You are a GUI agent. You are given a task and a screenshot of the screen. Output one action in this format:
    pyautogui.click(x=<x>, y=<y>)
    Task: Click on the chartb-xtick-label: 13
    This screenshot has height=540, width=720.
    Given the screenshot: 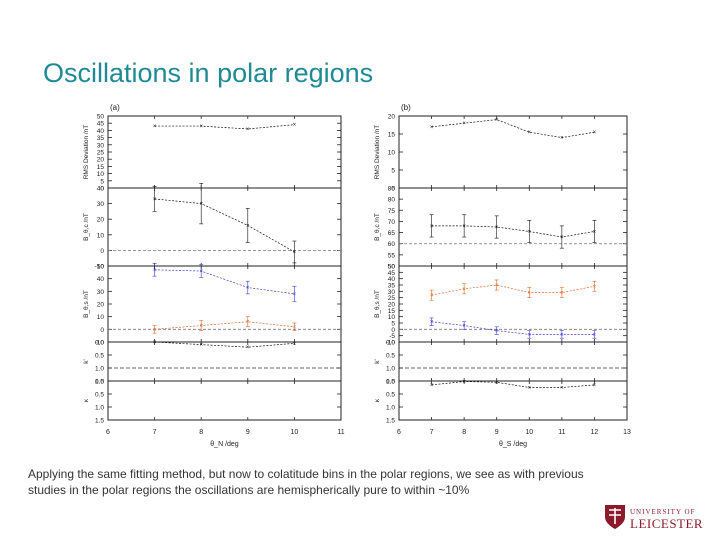 What is the action you would take?
    pyautogui.click(x=627, y=432)
    